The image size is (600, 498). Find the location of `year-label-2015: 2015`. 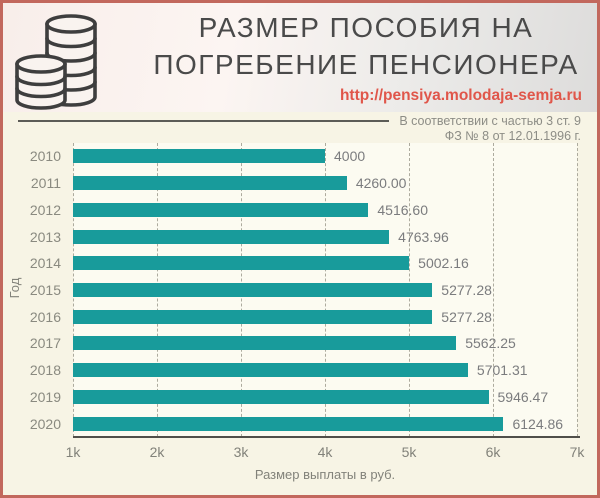

year-label-2015: 2015 is located at coordinates (45, 290).